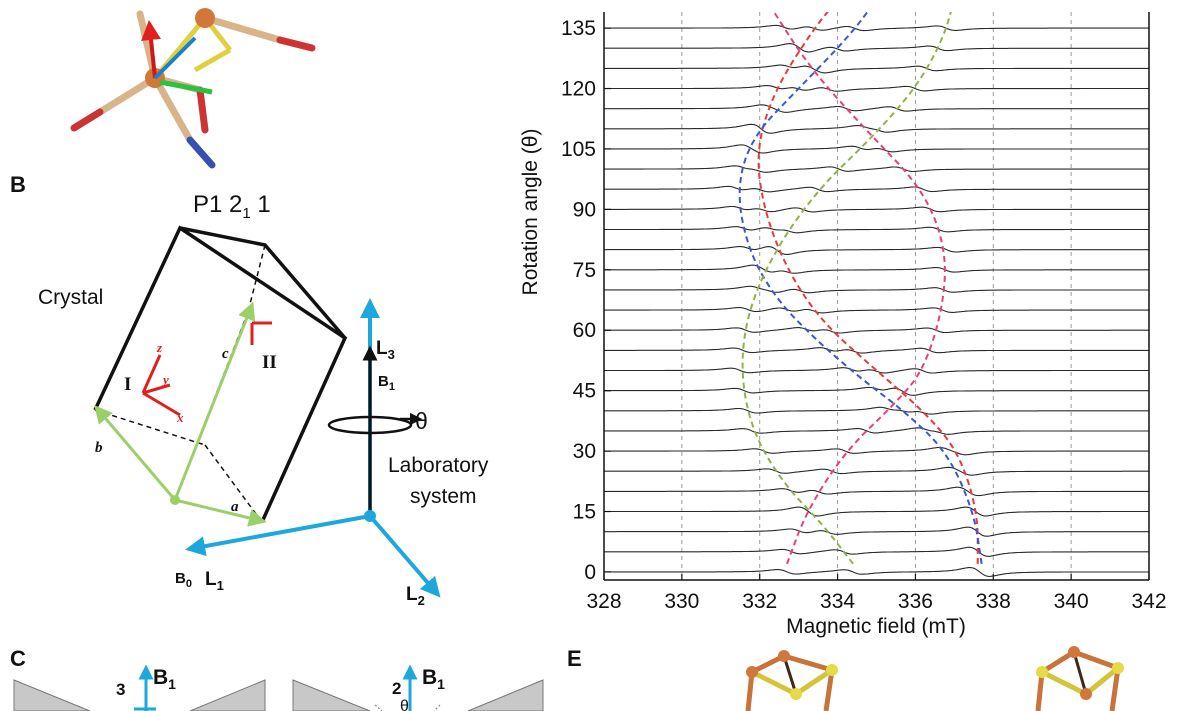 This screenshot has height=711, width=1178. Describe the element at coordinates (578, 28) in the screenshot. I see `y-tick-label: 135` at that location.